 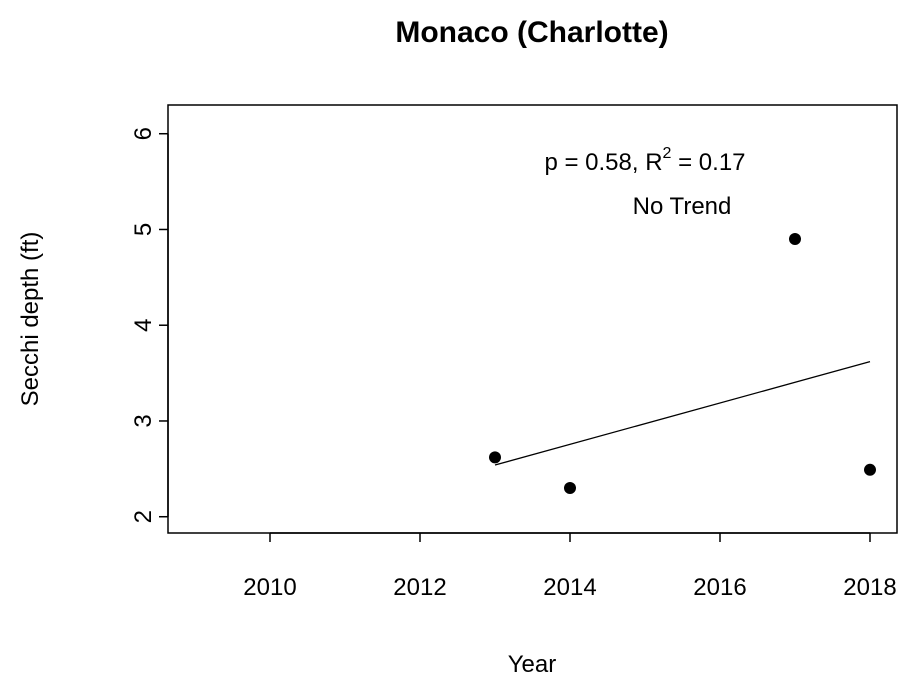 I want to click on y-tick-label: 2, so click(x=143, y=516).